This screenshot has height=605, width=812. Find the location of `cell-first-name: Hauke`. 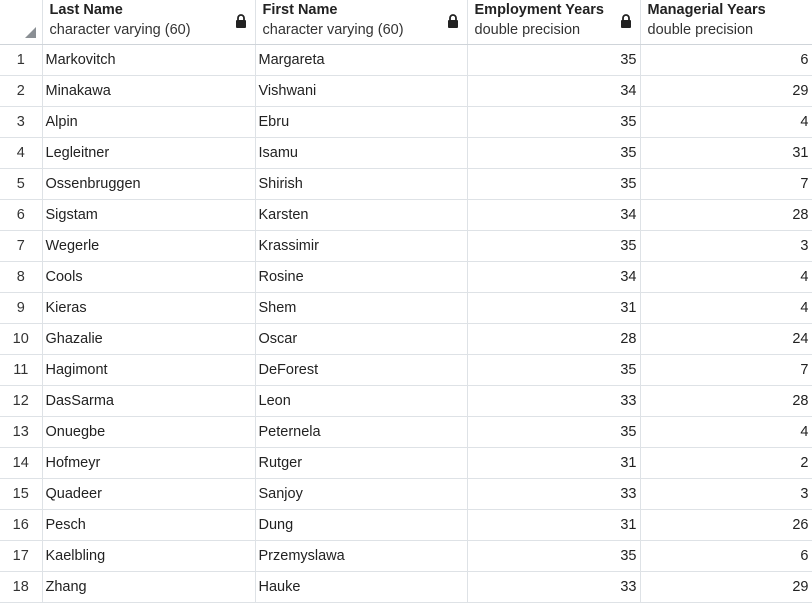

cell-first-name: Hauke is located at coordinates (361, 587).